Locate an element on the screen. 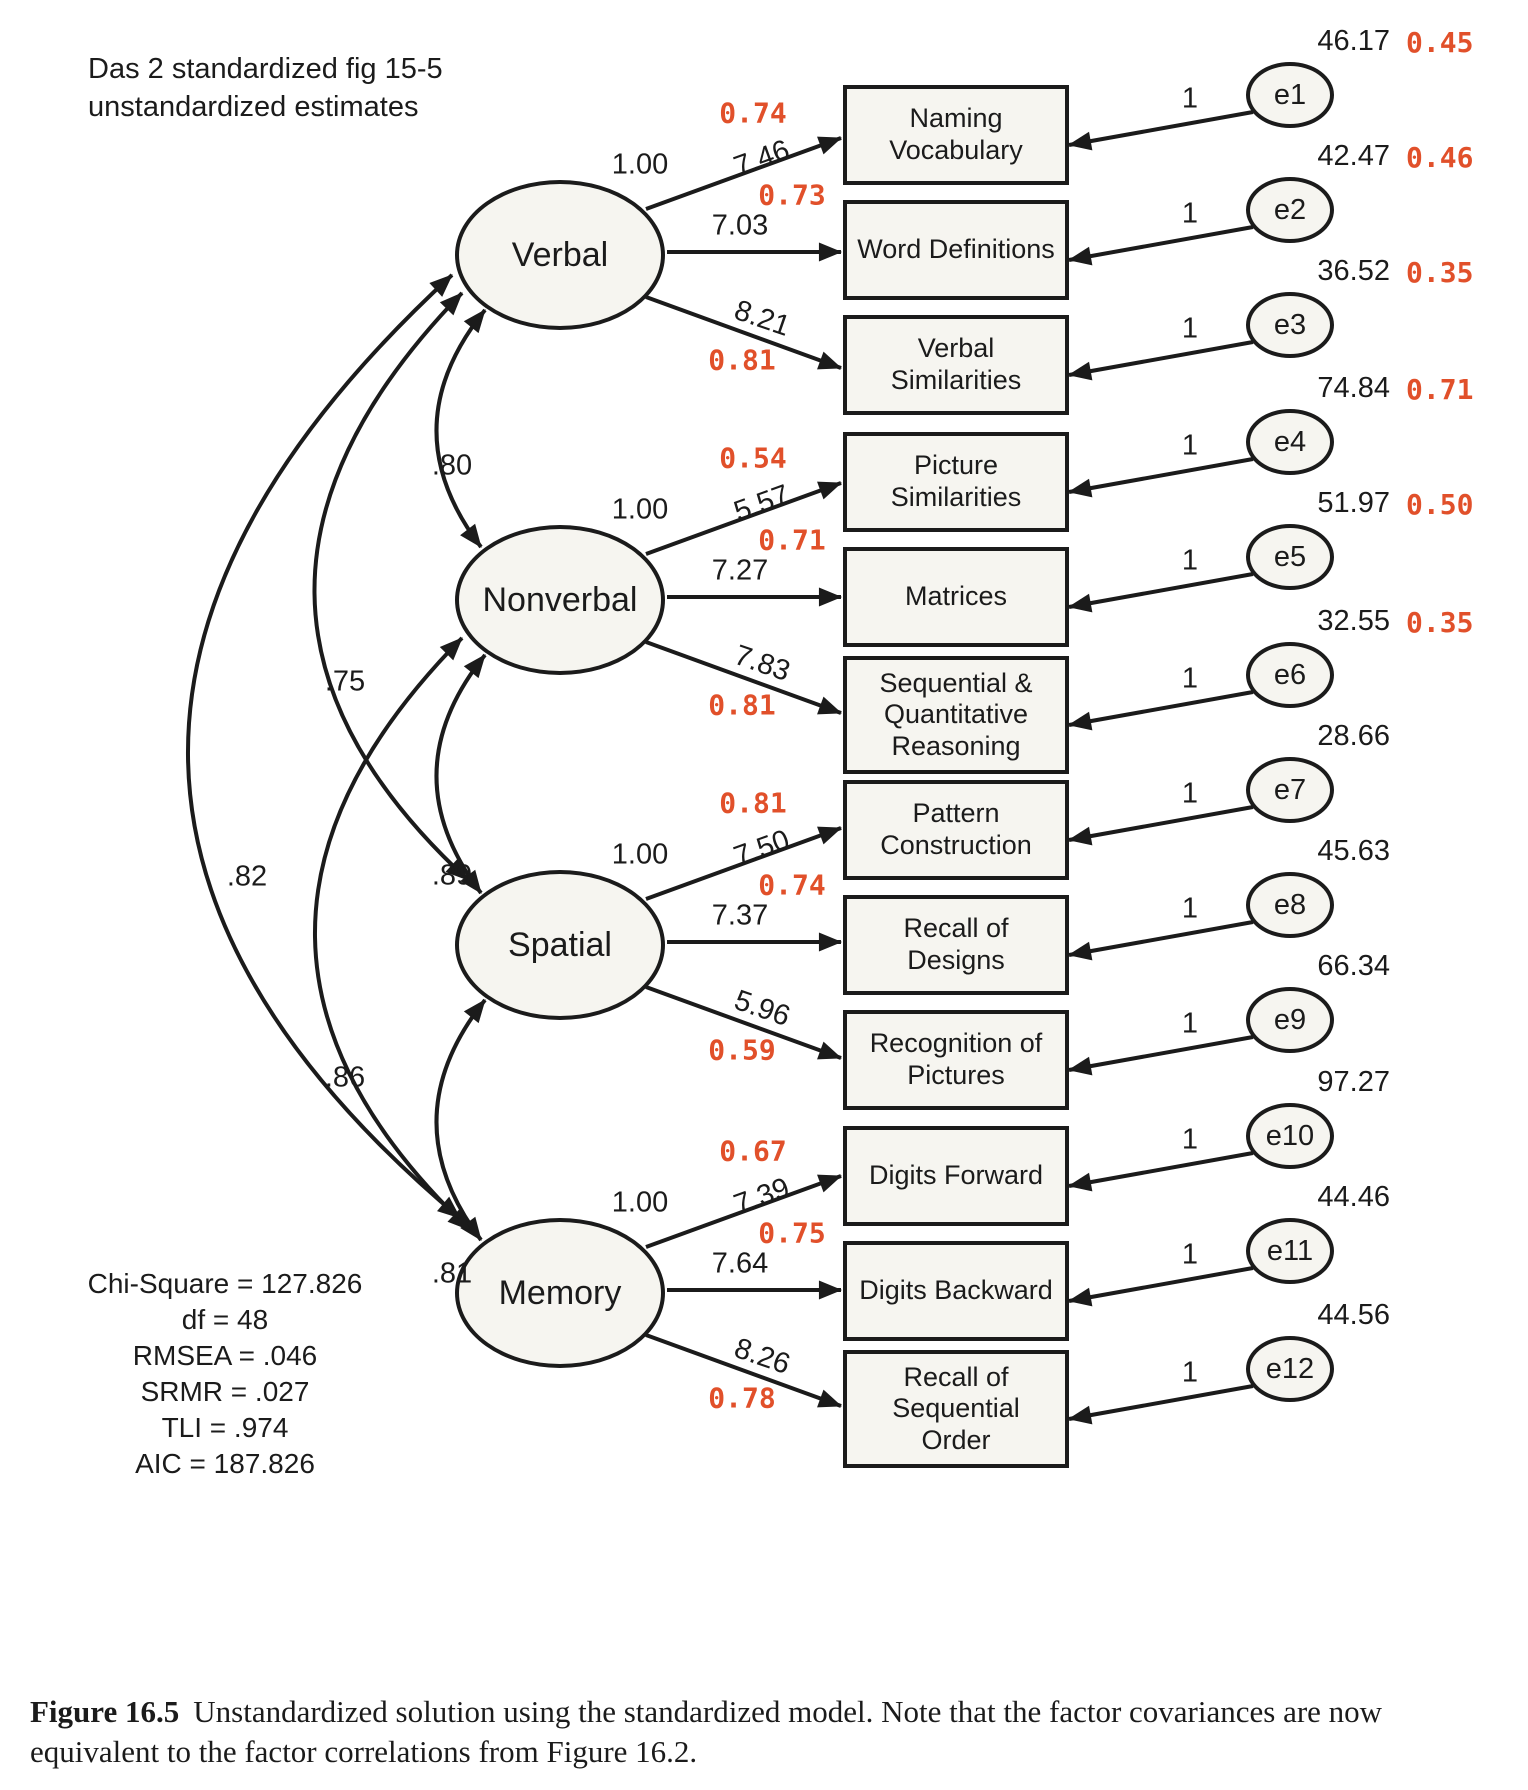 The width and height of the screenshot is (1528, 1790). indicator-recall-sequential-order: Recall of Sequential Order is located at coordinates (956, 1409).